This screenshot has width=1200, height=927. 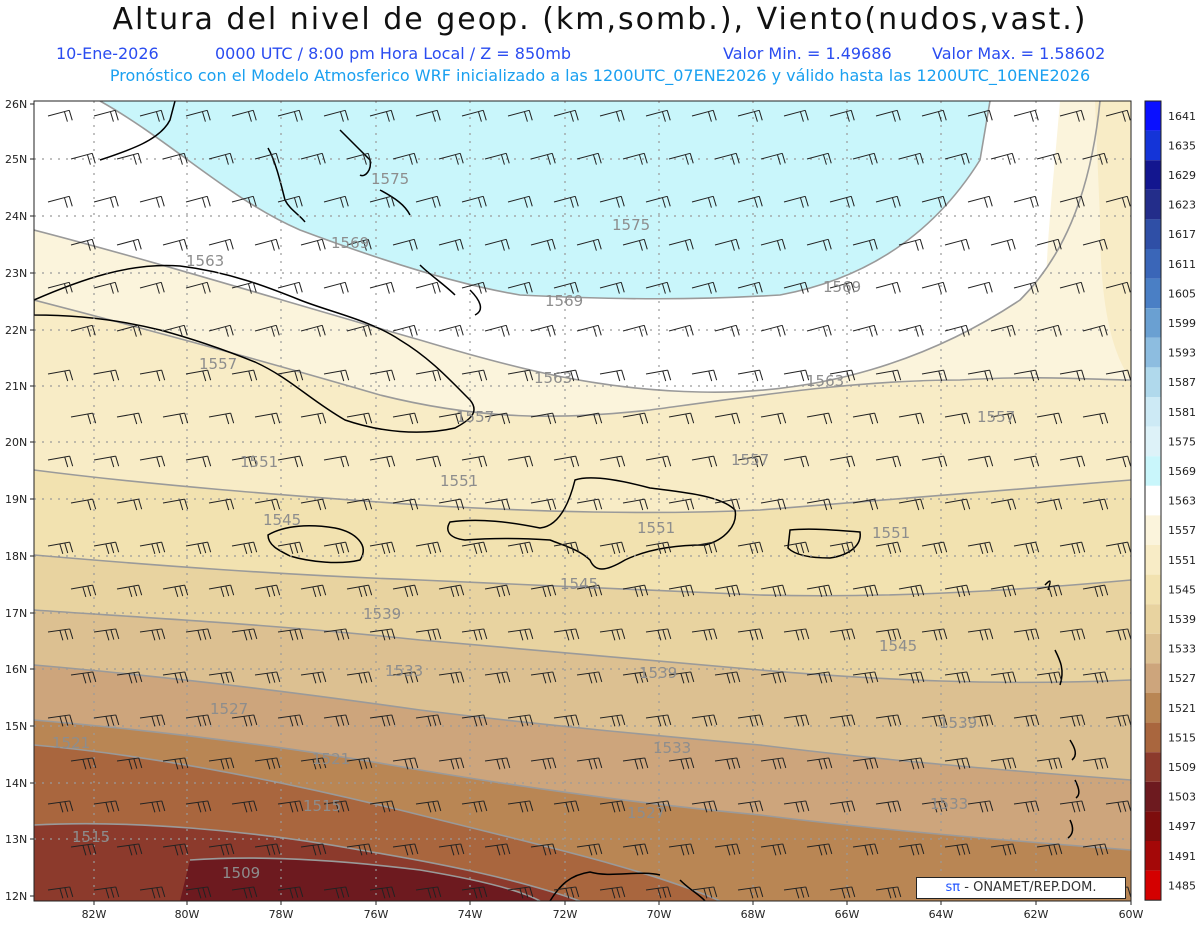 What do you see at coordinates (1036, 914) in the screenshot?
I see `lon-label: 62W` at bounding box center [1036, 914].